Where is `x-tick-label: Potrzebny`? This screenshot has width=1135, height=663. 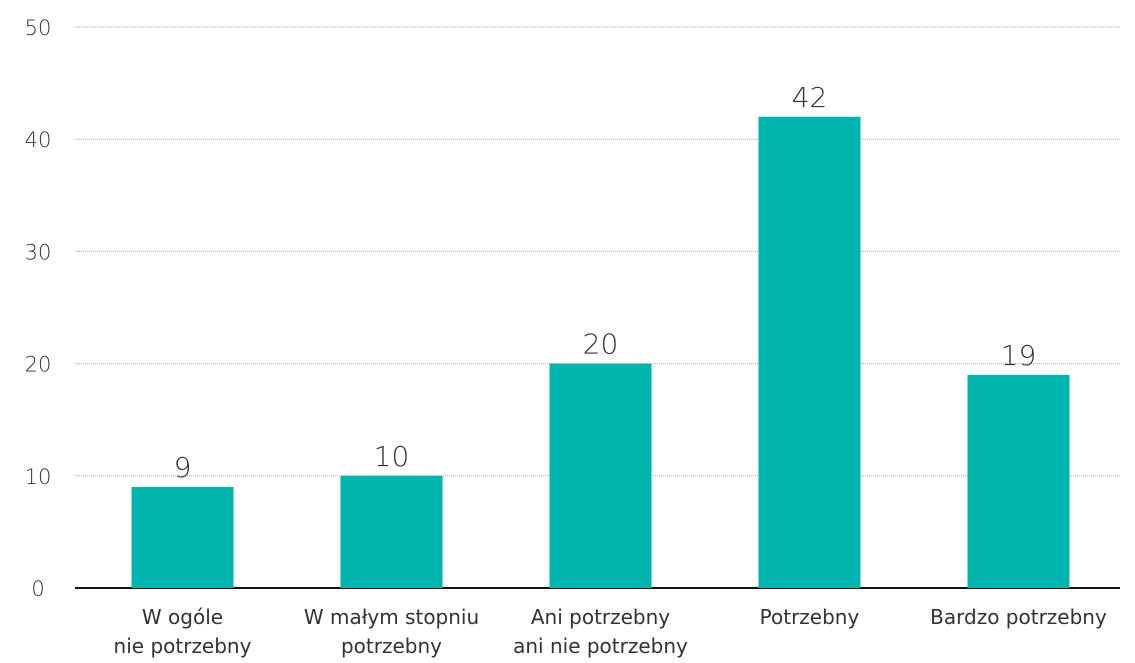
x-tick-label: Potrzebny is located at coordinates (810, 617).